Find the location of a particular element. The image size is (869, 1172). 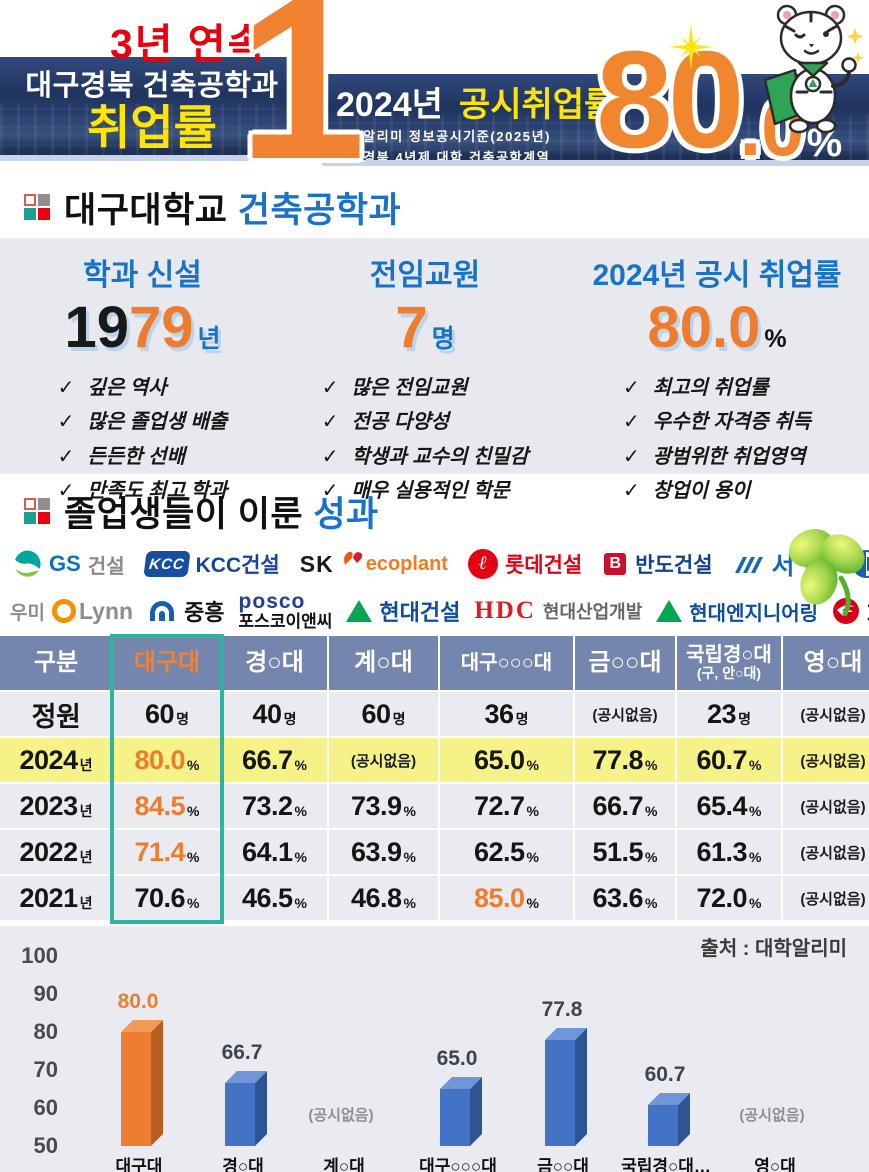

logo-bando: B 반도건설 is located at coordinates (657, 564).